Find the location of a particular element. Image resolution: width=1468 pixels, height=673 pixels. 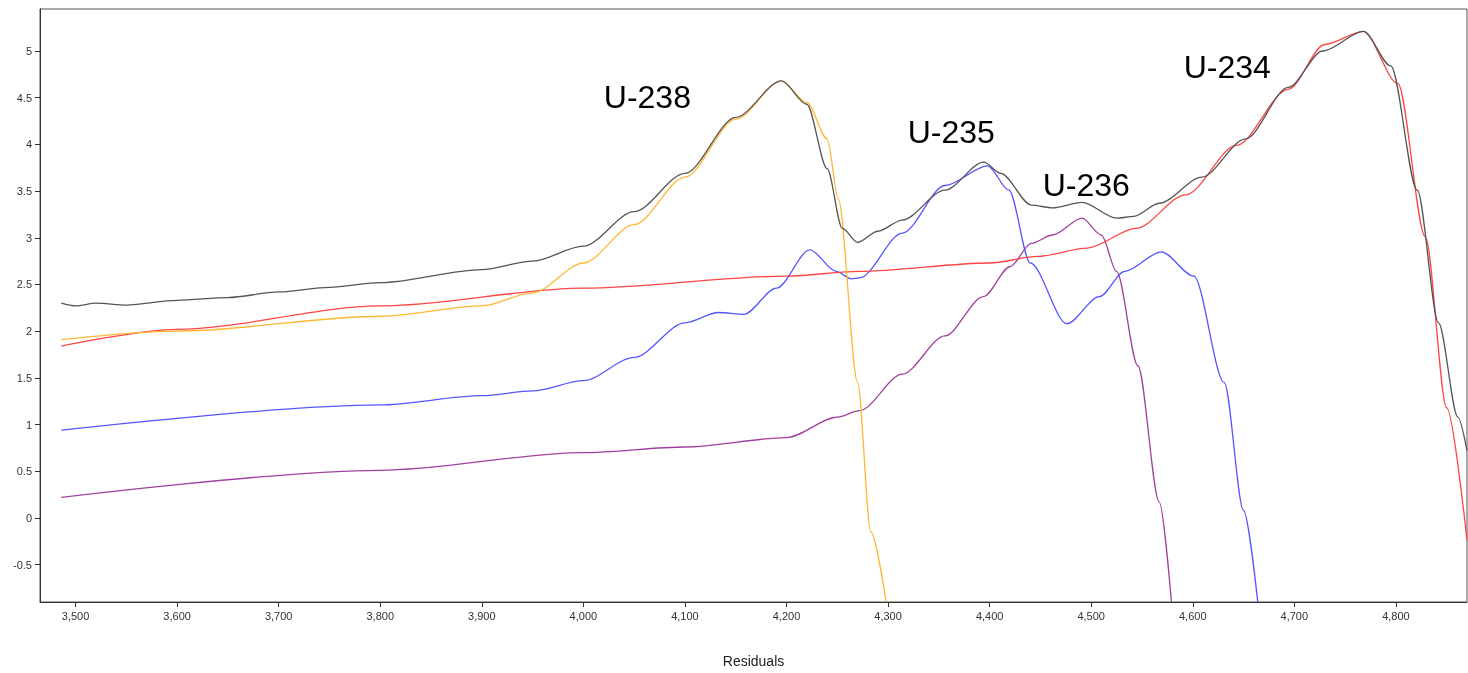

y-tick-label: 2 is located at coordinates (28, 331).